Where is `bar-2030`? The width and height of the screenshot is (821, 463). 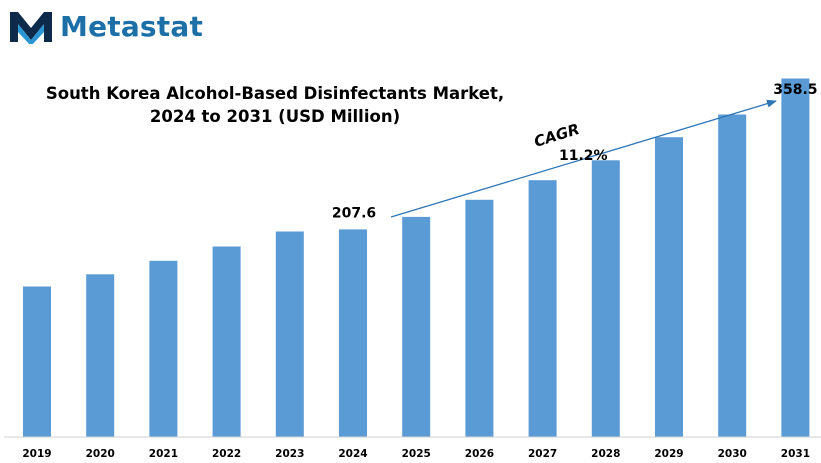
bar-2030 is located at coordinates (732, 275).